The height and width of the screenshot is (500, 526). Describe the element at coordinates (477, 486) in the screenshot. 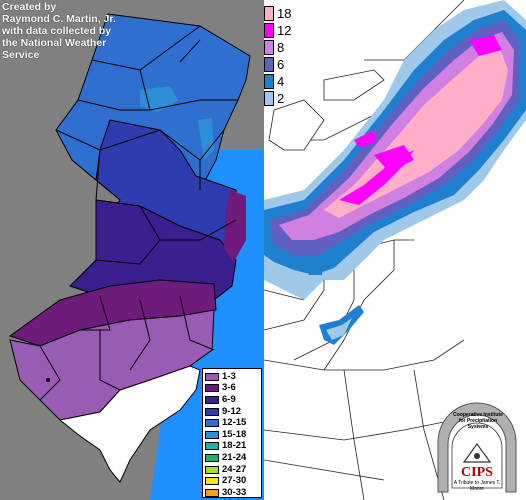

I see `cips-tribute: A Tribute to James T. Moore` at that location.